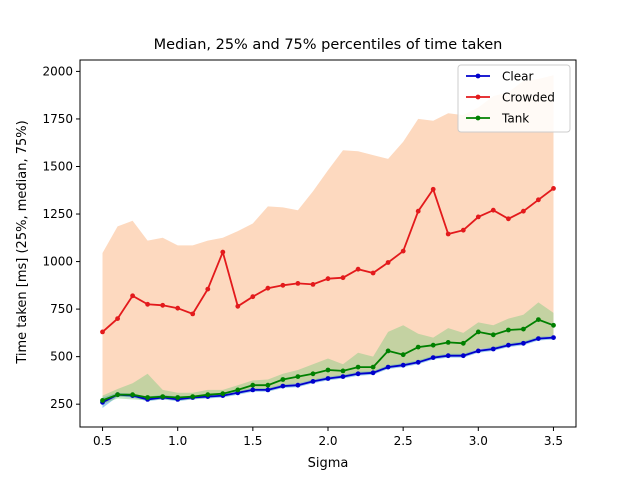 Image resolution: width=640 pixels, height=484 pixels. Describe the element at coordinates (57, 166) in the screenshot. I see `y-tick-label: 1500` at that location.